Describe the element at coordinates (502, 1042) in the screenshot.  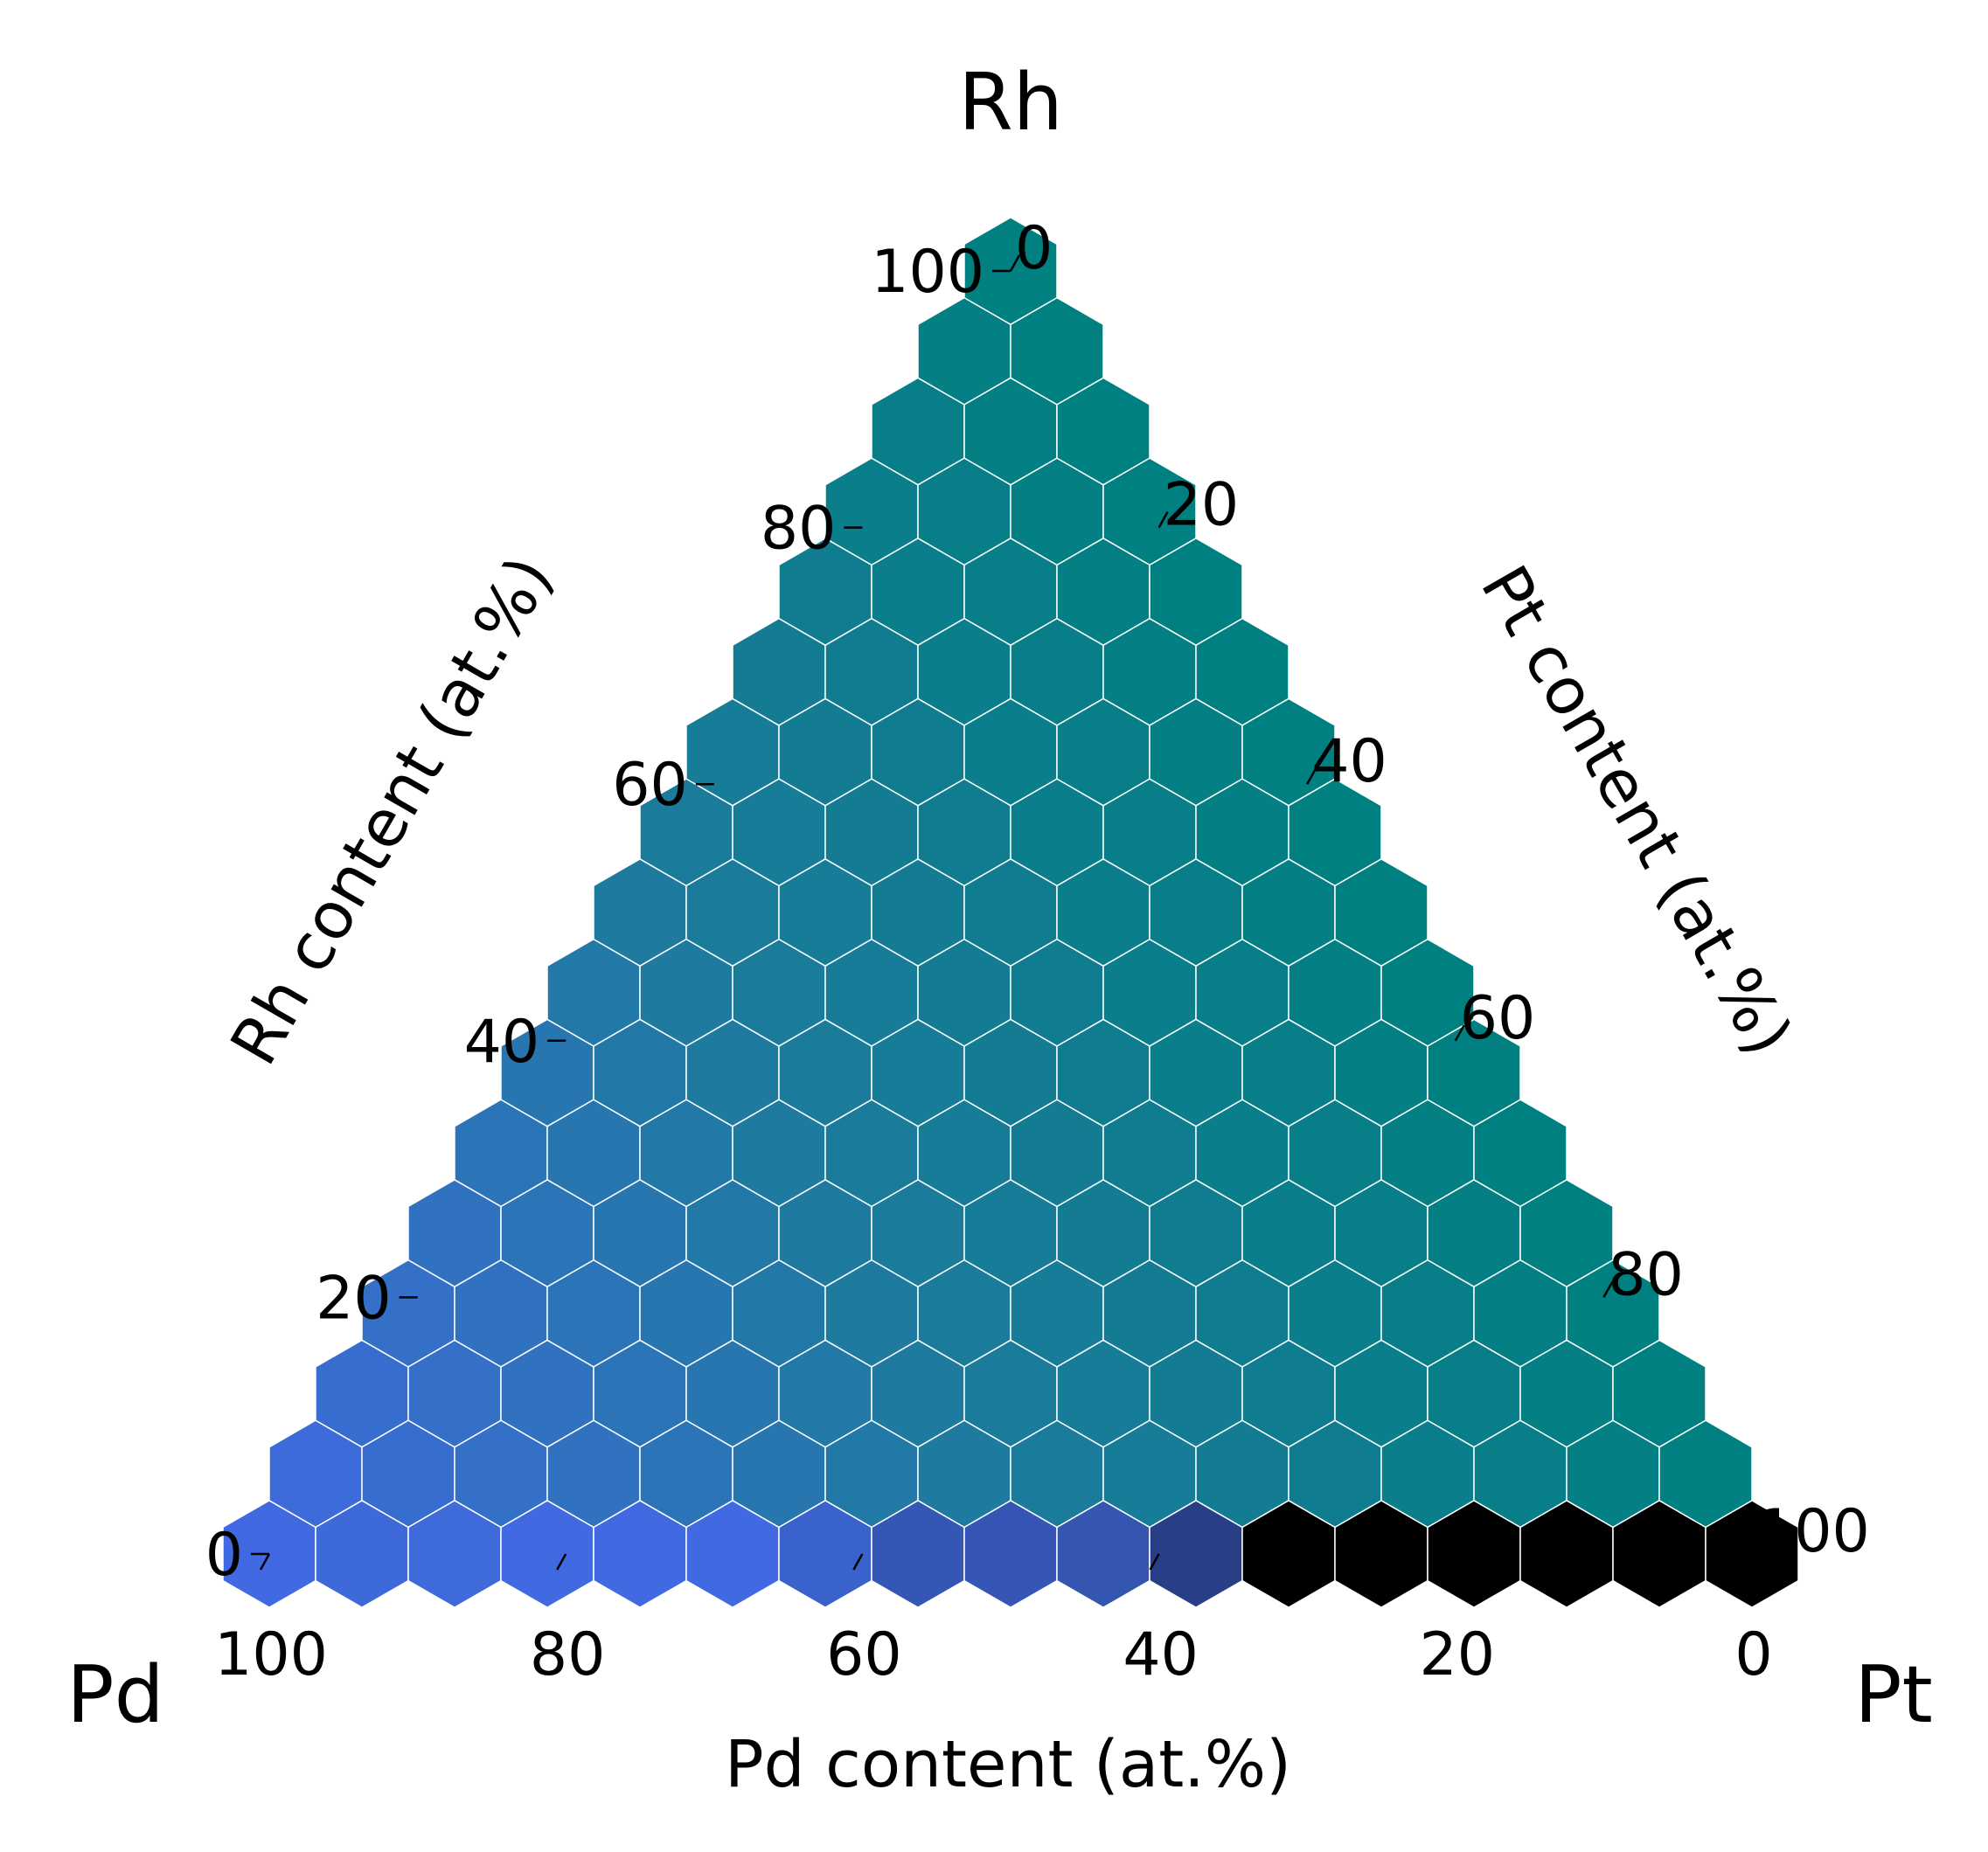
I see `tick-label-left: 40` at that location.